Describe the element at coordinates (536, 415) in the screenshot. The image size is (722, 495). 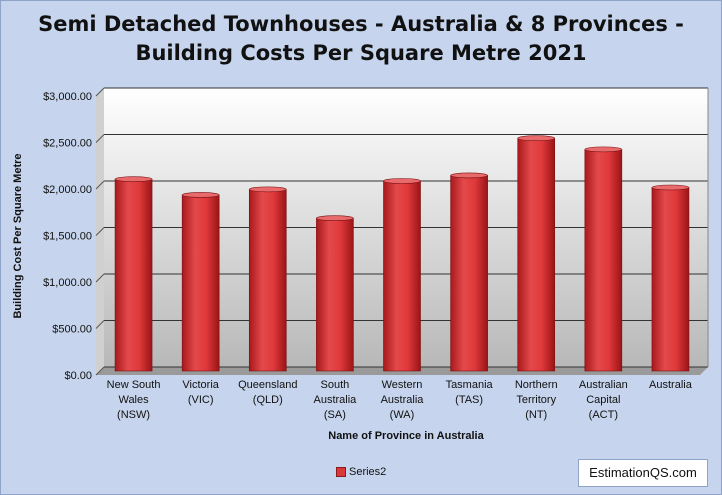
I see `x-category-line: (NT)` at that location.